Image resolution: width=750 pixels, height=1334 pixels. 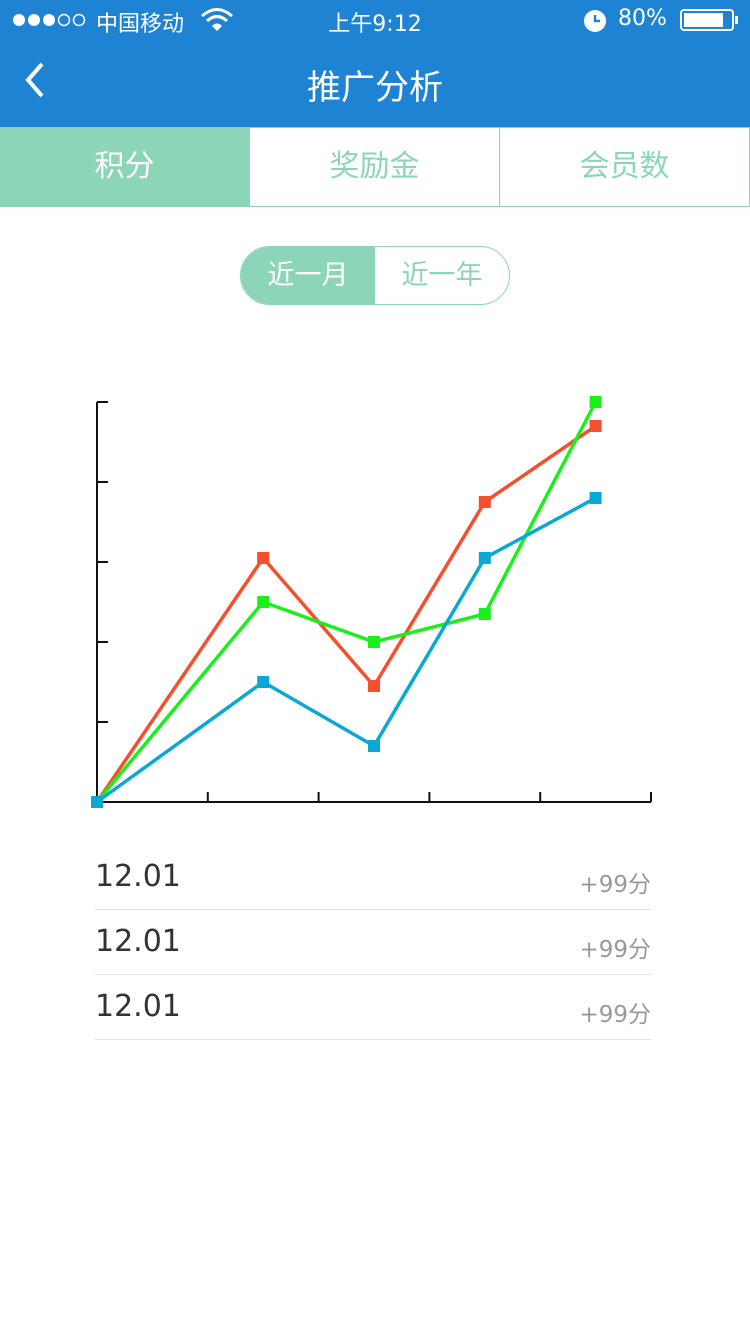 I want to click on status-bar: 中国移动 上午9:12 80%, so click(x=375, y=20).